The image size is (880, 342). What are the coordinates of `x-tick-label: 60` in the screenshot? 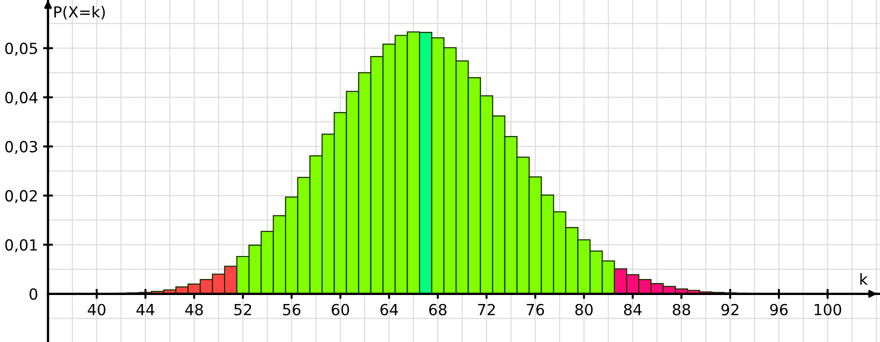 It's located at (341, 310).